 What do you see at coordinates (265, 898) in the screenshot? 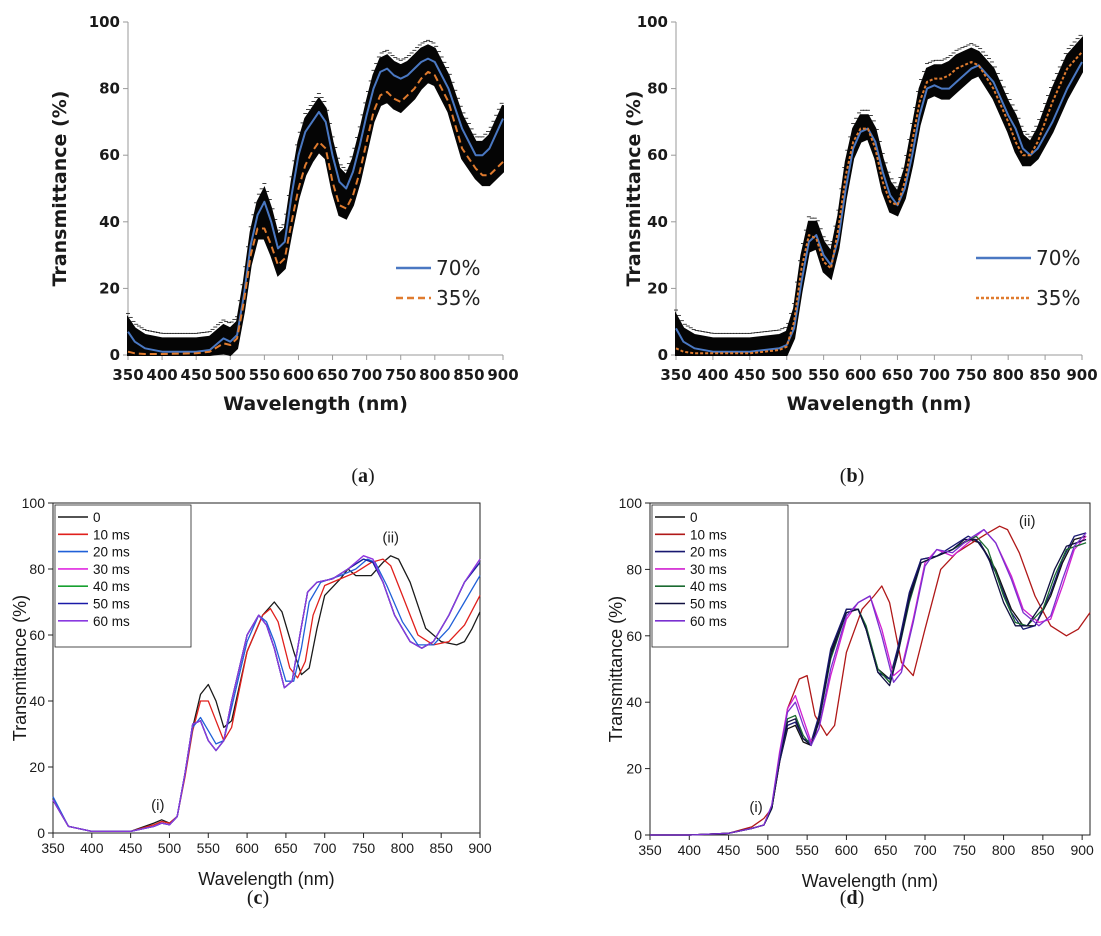
I see `panel-label-close: )` at bounding box center [265, 898].